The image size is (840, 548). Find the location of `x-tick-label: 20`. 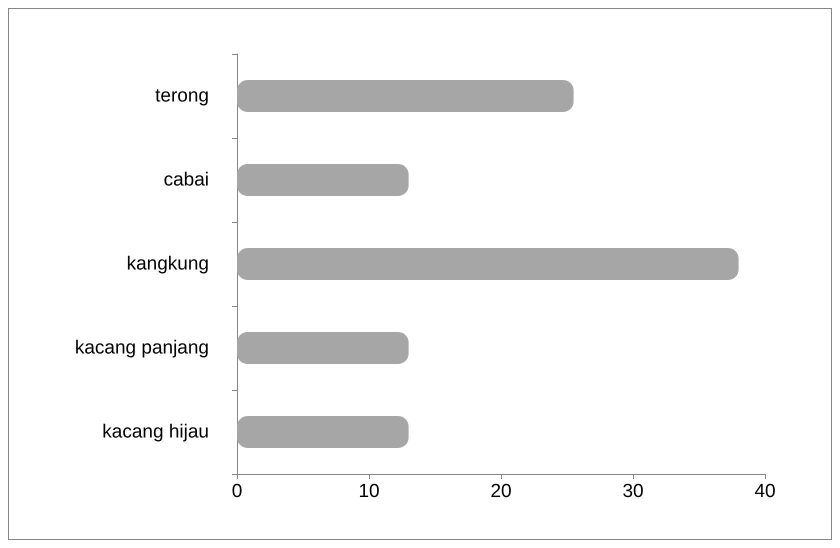

x-tick-label: 20 is located at coordinates (501, 491).